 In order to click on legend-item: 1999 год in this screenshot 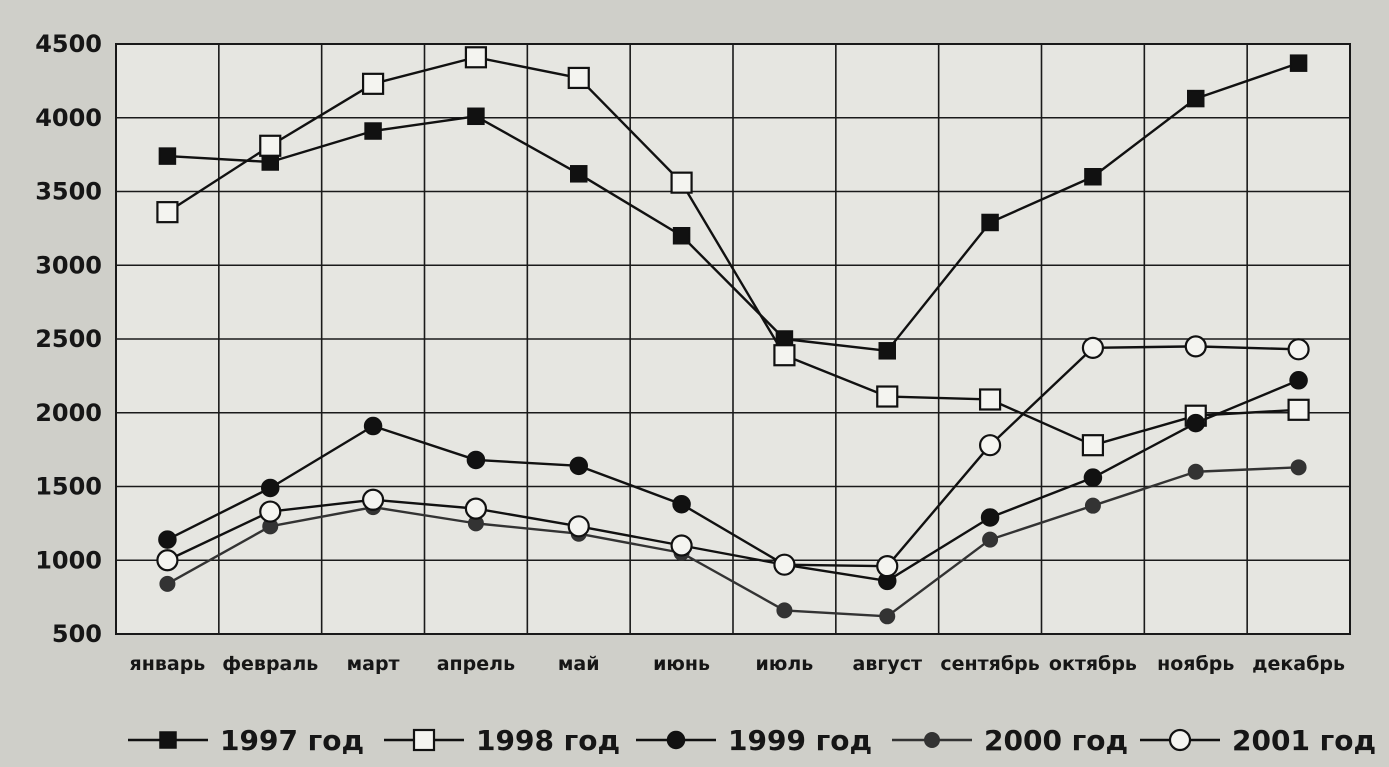, I will do `click(754, 740)`.